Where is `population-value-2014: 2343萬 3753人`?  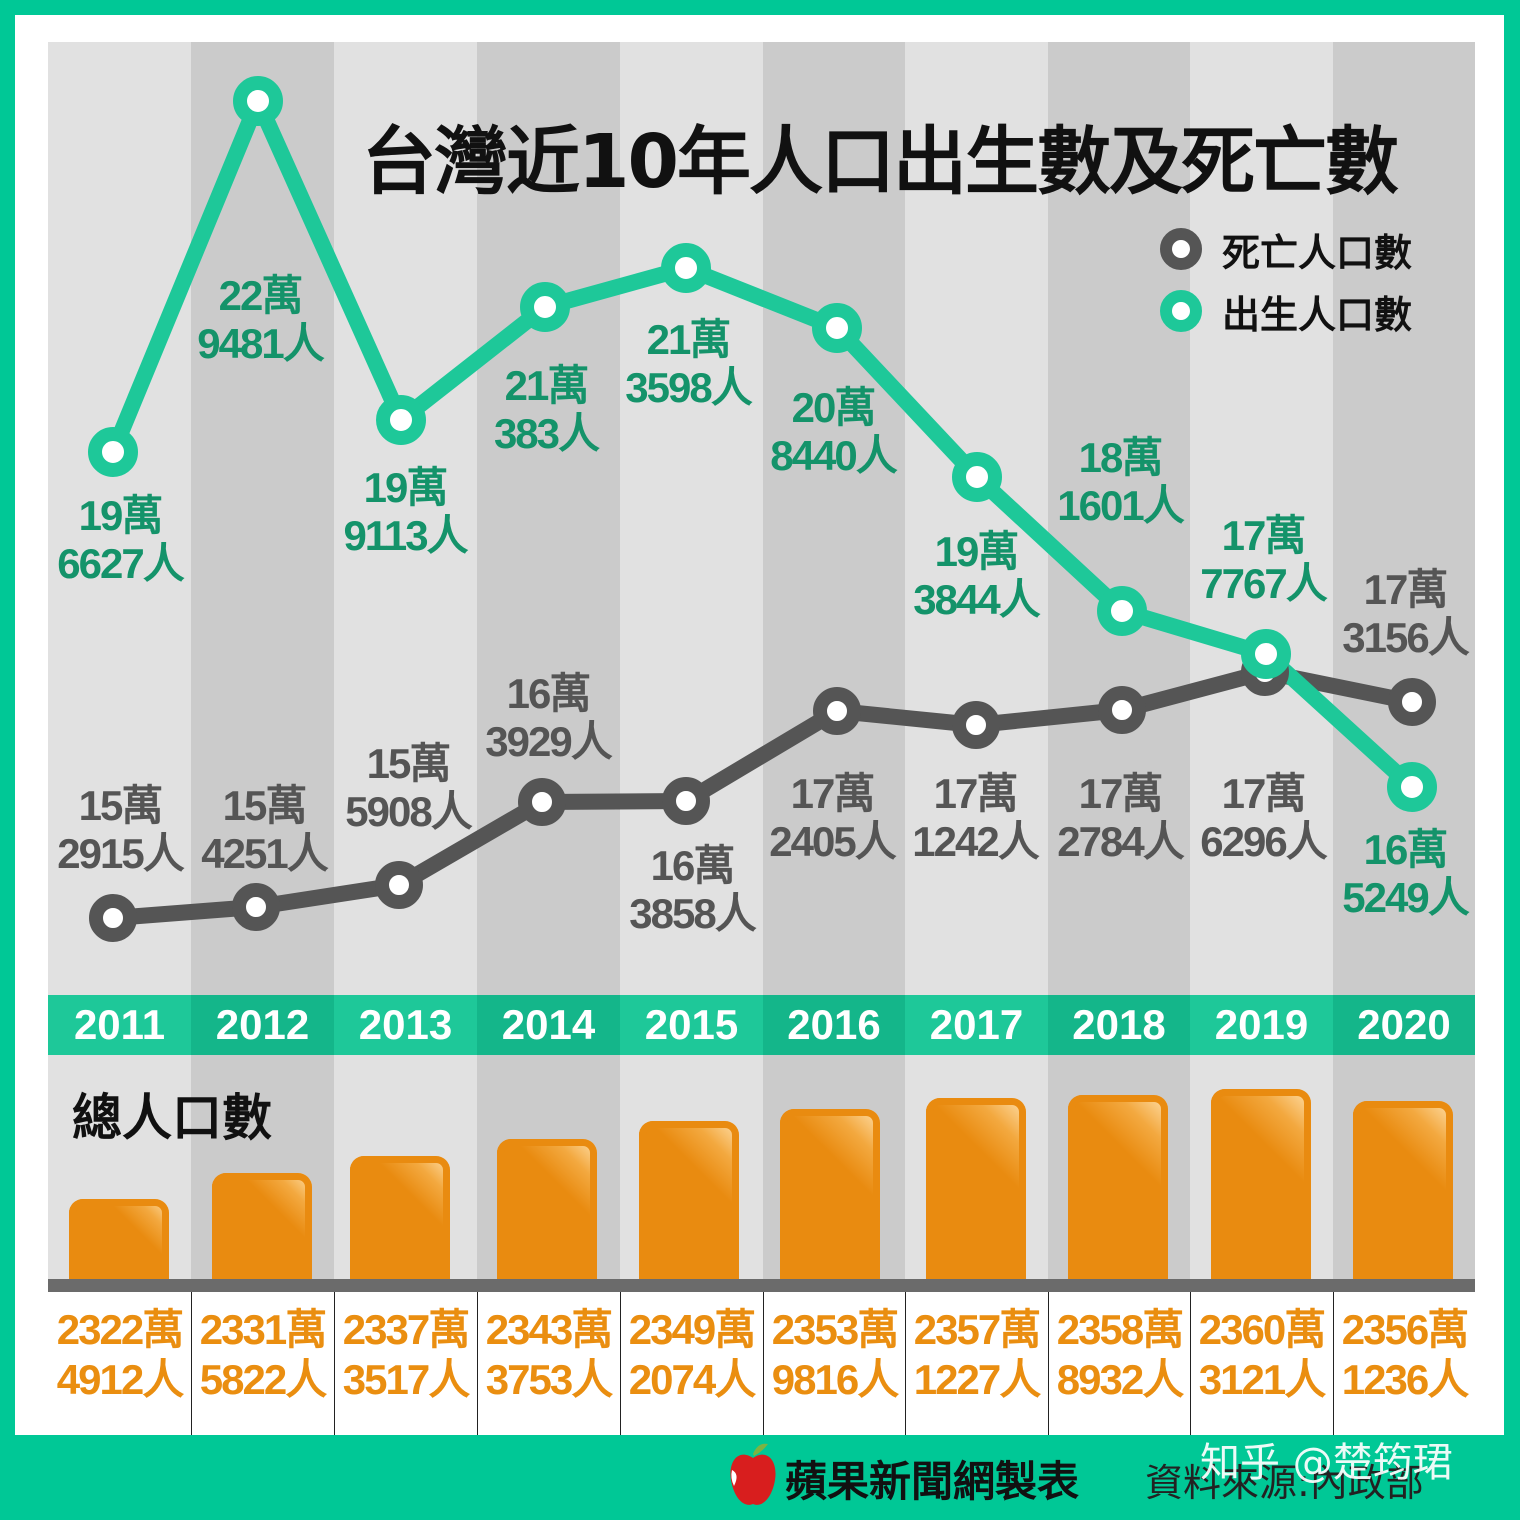
population-value-2014: 2343萬 3753人 is located at coordinates (549, 1354).